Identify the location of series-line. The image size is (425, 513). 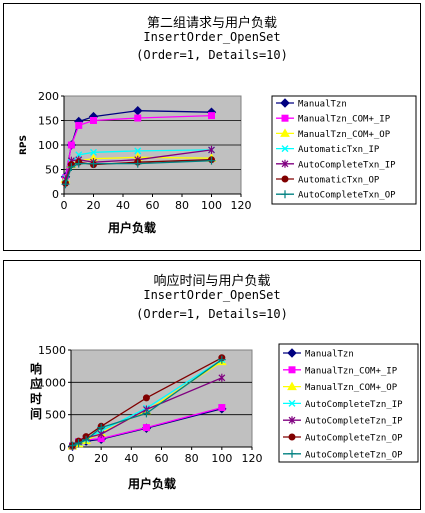
(138, 172).